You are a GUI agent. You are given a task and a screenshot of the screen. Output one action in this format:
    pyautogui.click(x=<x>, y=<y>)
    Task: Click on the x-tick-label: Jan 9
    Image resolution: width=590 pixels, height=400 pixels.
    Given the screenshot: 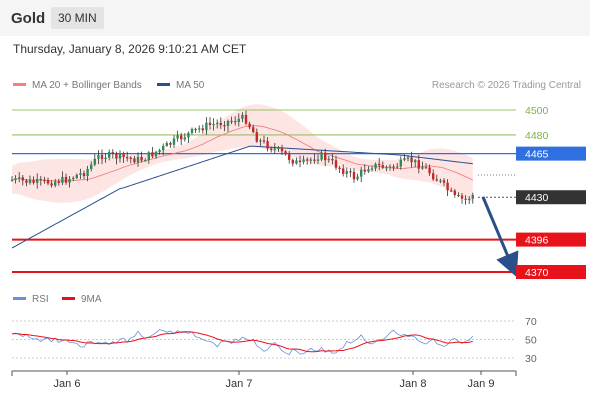 What is the action you would take?
    pyautogui.click(x=481, y=384)
    